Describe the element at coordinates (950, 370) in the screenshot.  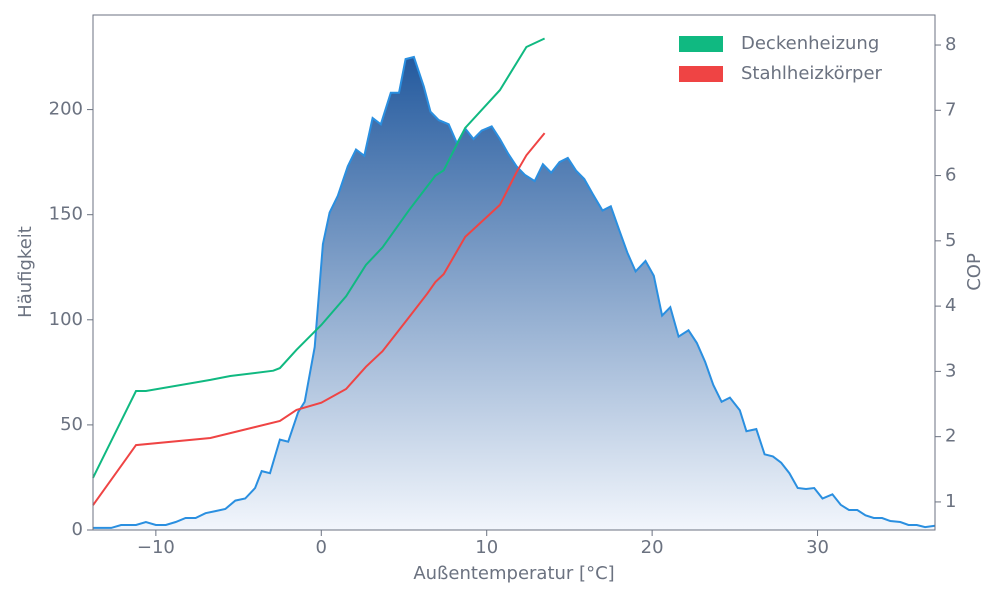
I see `y2-tick-label: 3` at that location.